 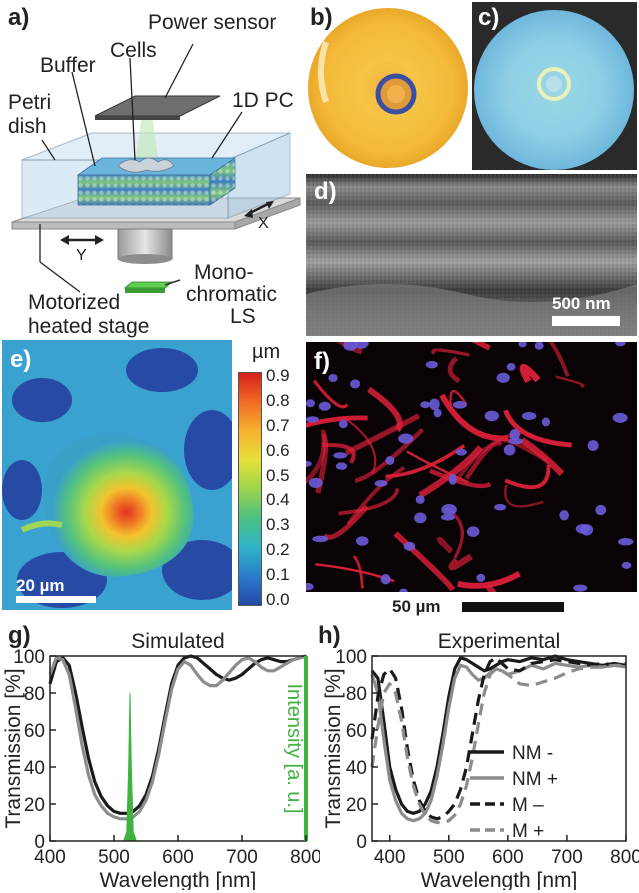 What do you see at coordinates (388, 88) in the screenshot?
I see `yellow-sample-disc` at bounding box center [388, 88].